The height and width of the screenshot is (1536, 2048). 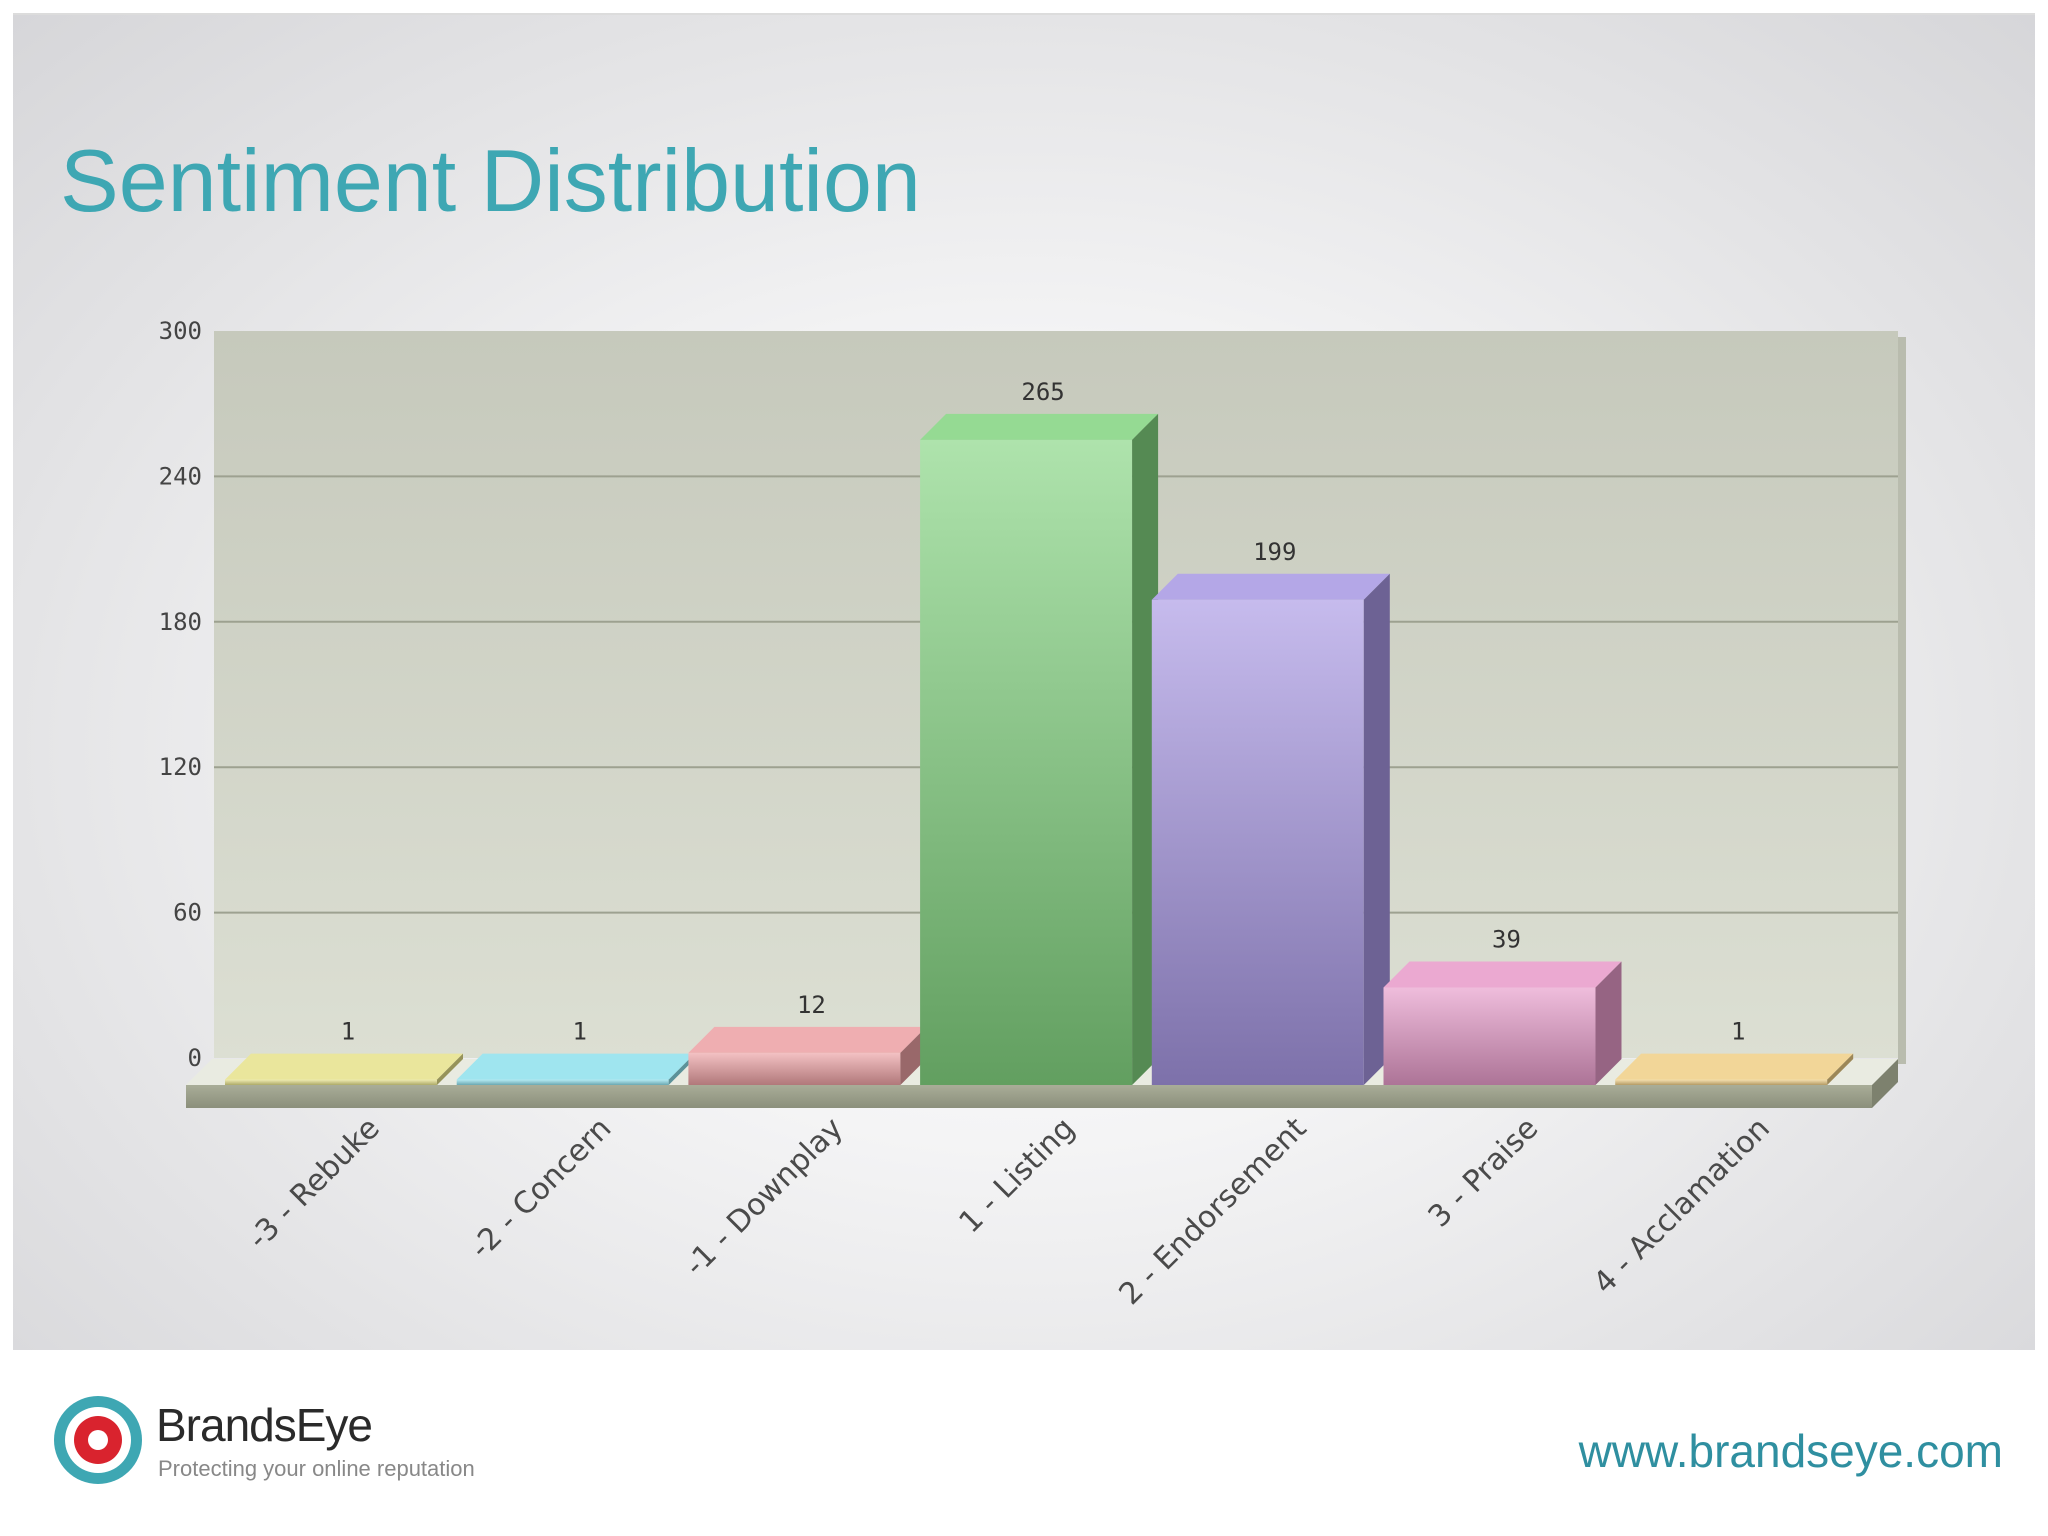 What do you see at coordinates (180, 622) in the screenshot?
I see `y-tick-label: 180` at bounding box center [180, 622].